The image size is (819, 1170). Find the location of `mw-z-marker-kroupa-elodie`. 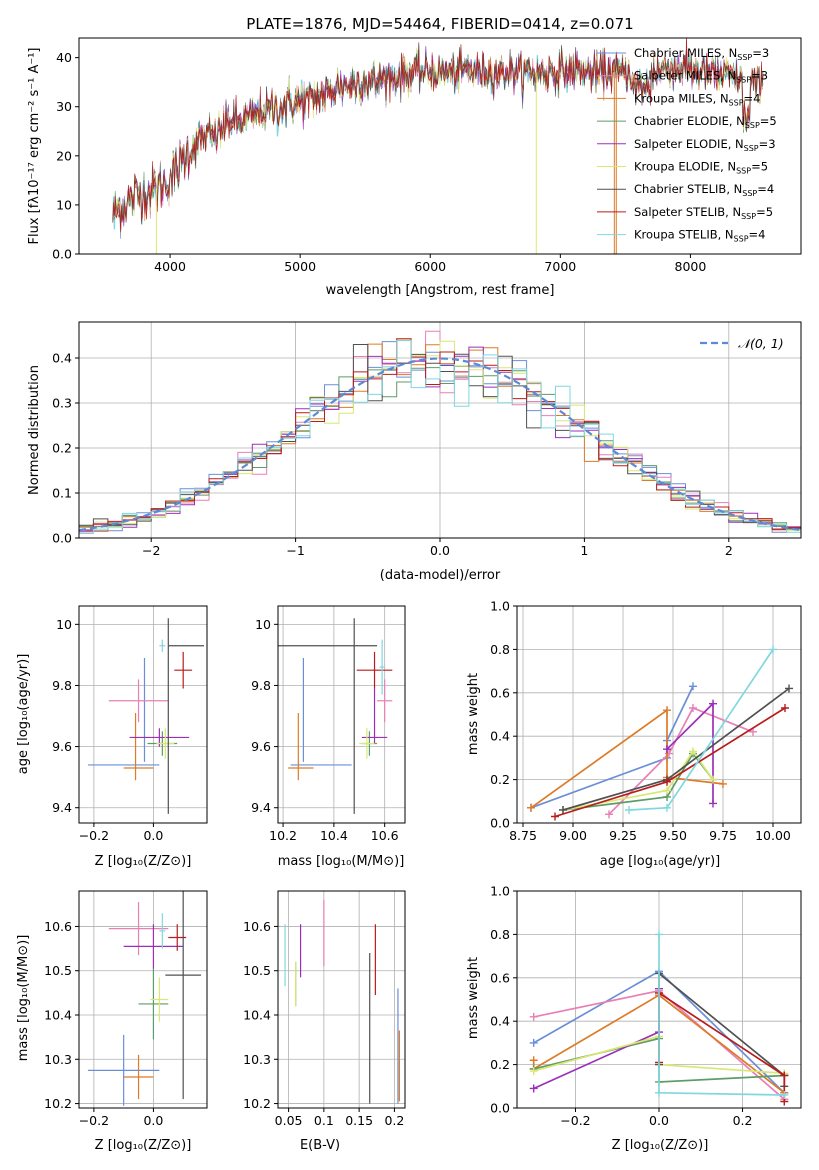

mw-z-marker-kroupa-elodie is located at coordinates (533, 1071).